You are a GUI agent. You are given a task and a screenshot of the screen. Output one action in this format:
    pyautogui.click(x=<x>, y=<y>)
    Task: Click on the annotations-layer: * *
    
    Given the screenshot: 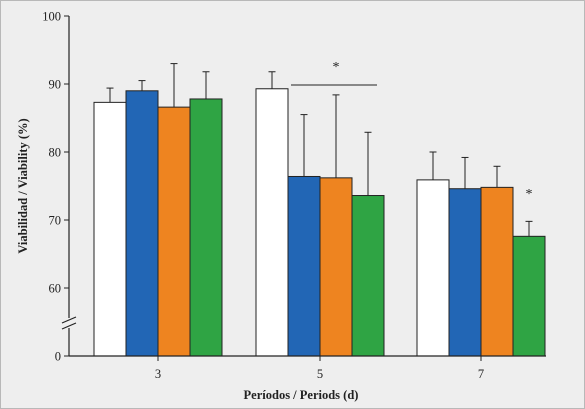 What is the action you would take?
    pyautogui.click(x=412, y=131)
    